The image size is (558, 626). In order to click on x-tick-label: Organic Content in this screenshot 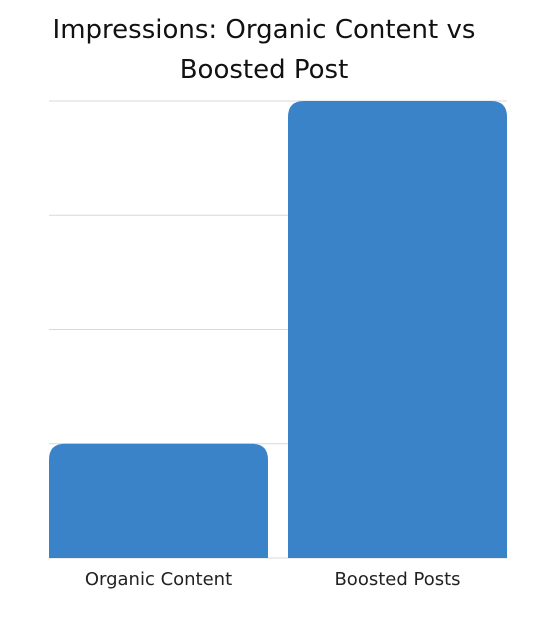, I will do `click(158, 579)`.